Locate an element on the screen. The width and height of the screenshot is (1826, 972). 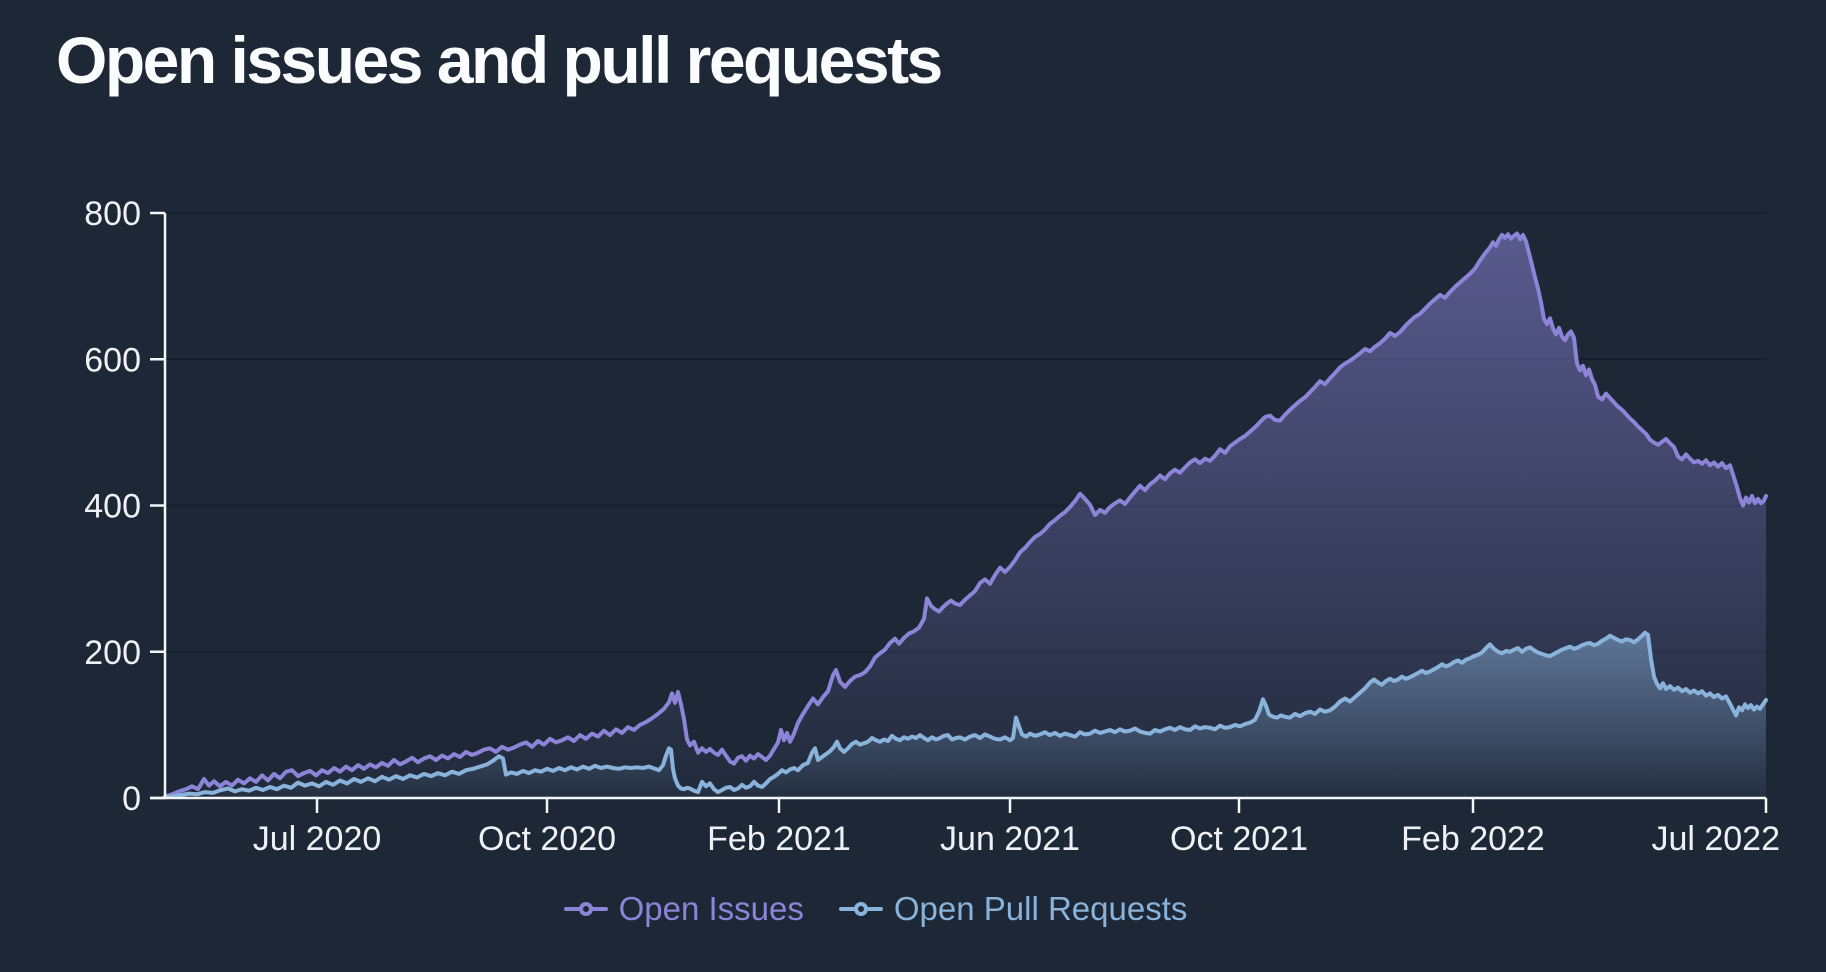
legend-item-open-issues: Open Issues is located at coordinates (683, 909).